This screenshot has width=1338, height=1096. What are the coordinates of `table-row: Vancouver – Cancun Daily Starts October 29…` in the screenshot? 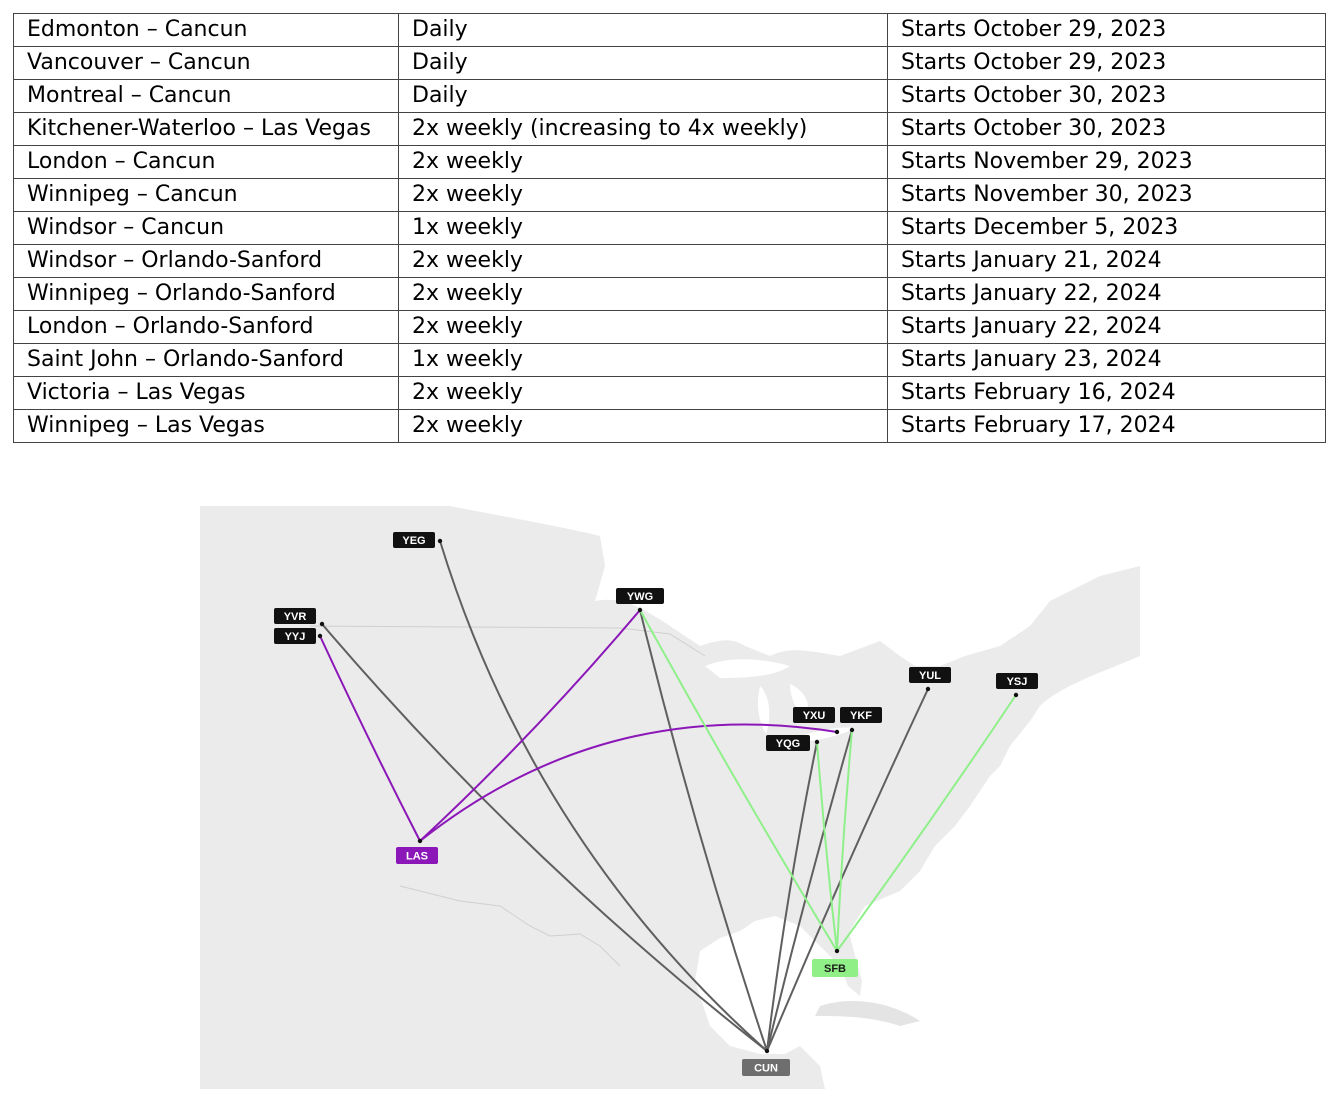 It's located at (669, 63).